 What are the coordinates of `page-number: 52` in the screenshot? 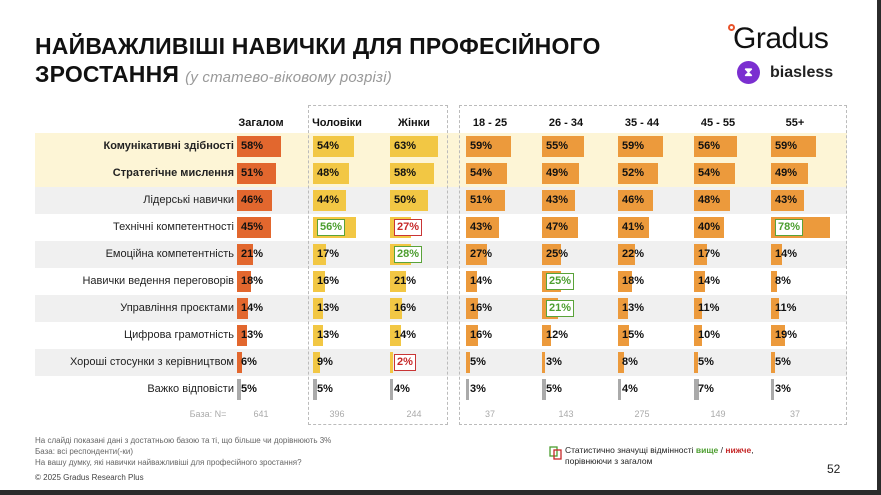 It's located at (834, 469).